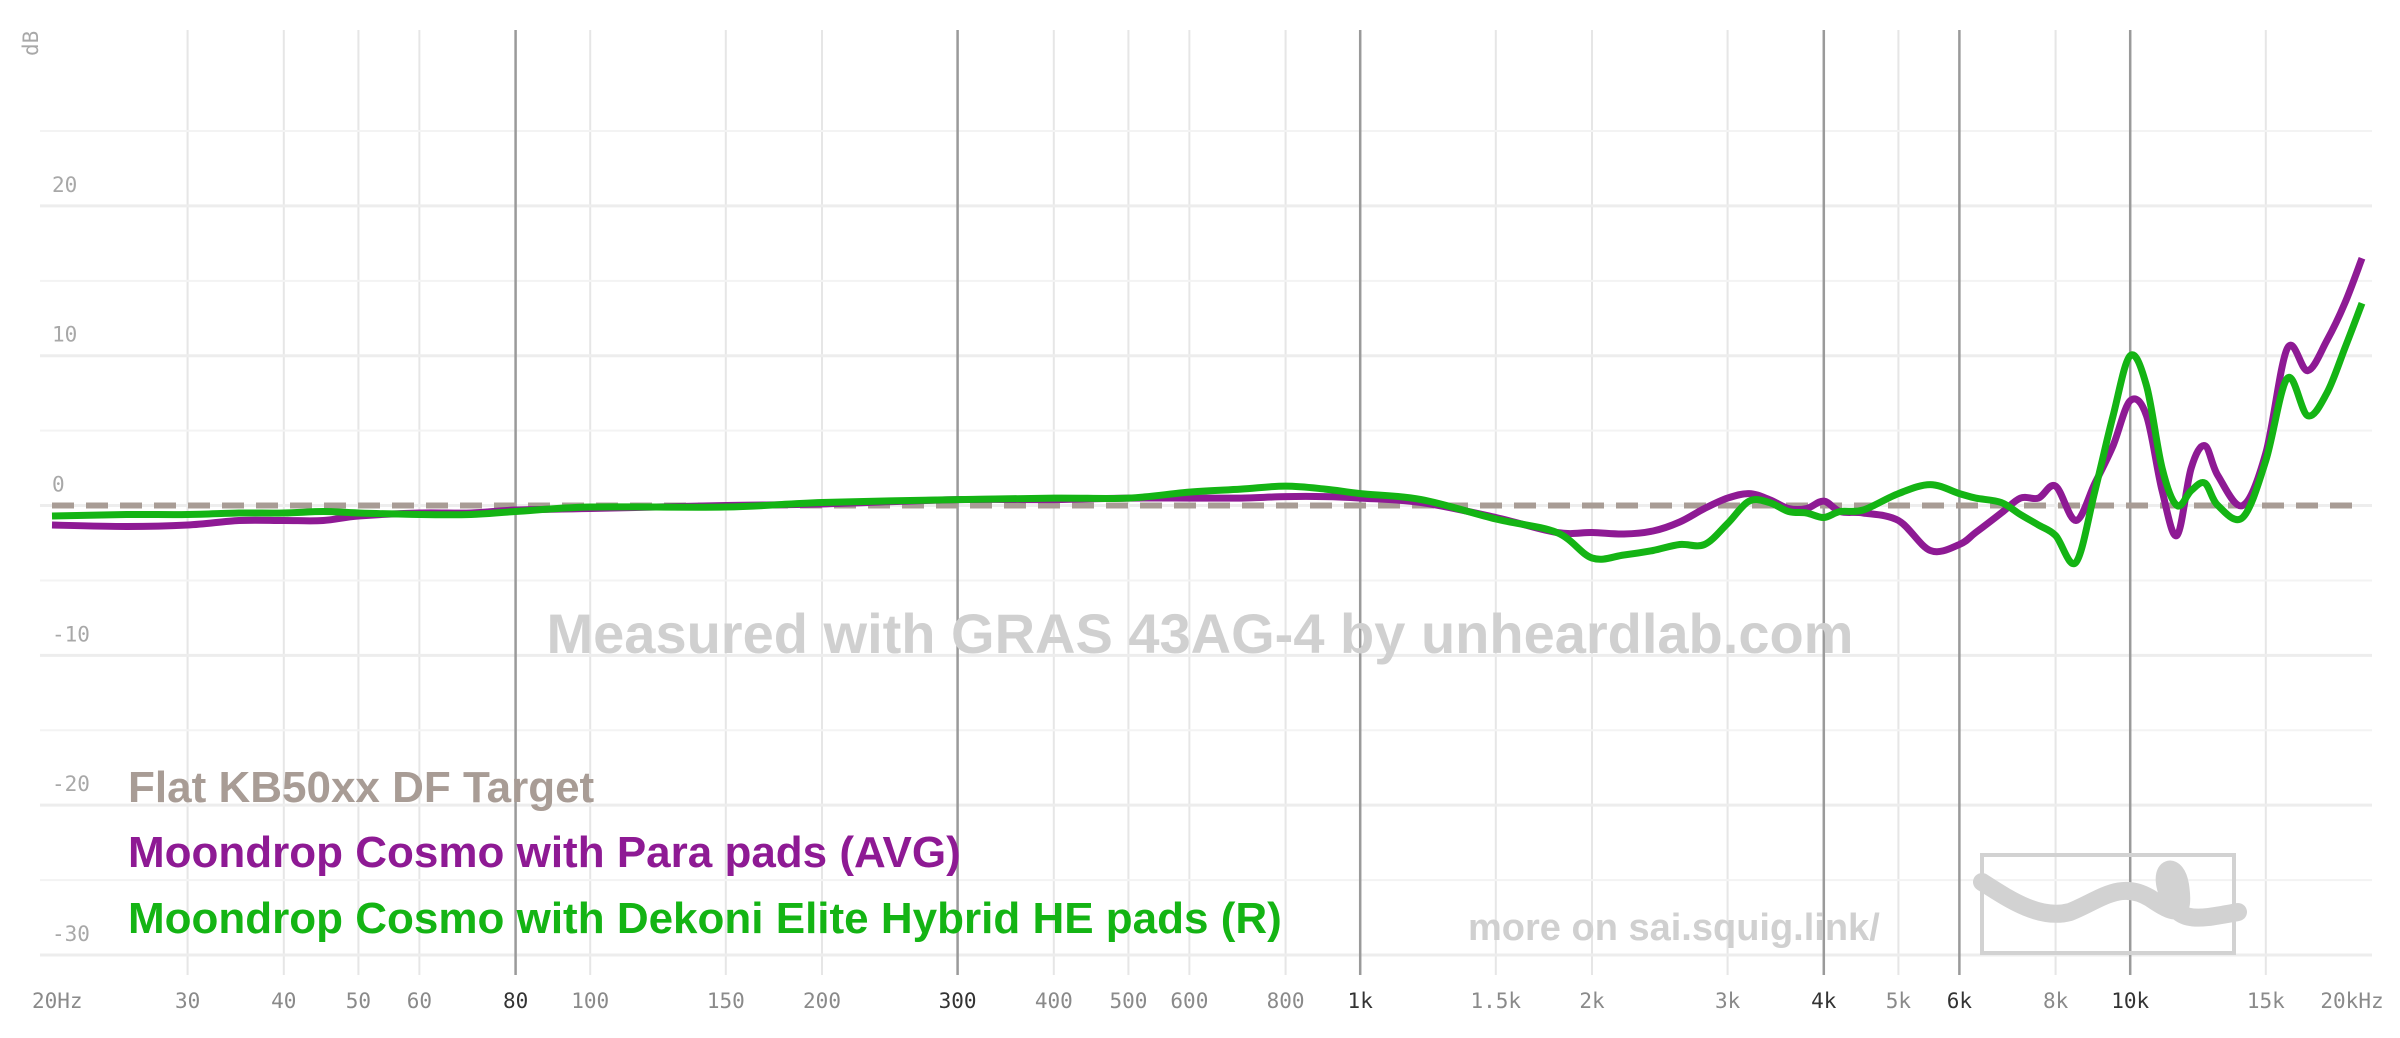 This screenshot has width=2400, height=1038. I want to click on x-tick-label: 30, so click(187, 1001).